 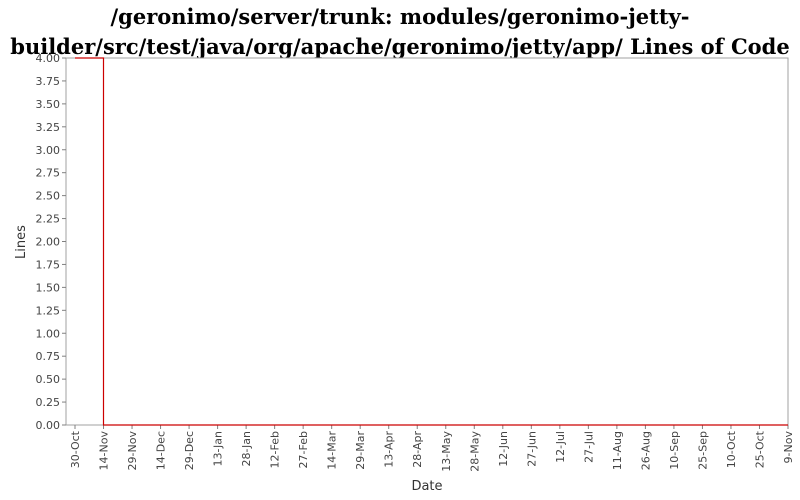 What do you see at coordinates (360, 450) in the screenshot?
I see `x-tick-label: 29-Mar` at bounding box center [360, 450].